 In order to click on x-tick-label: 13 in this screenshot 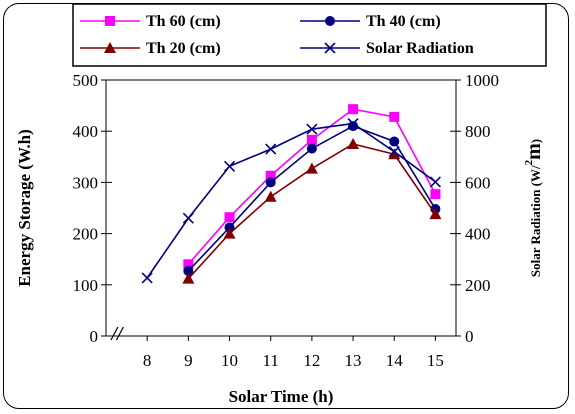, I will do `click(353, 360)`.